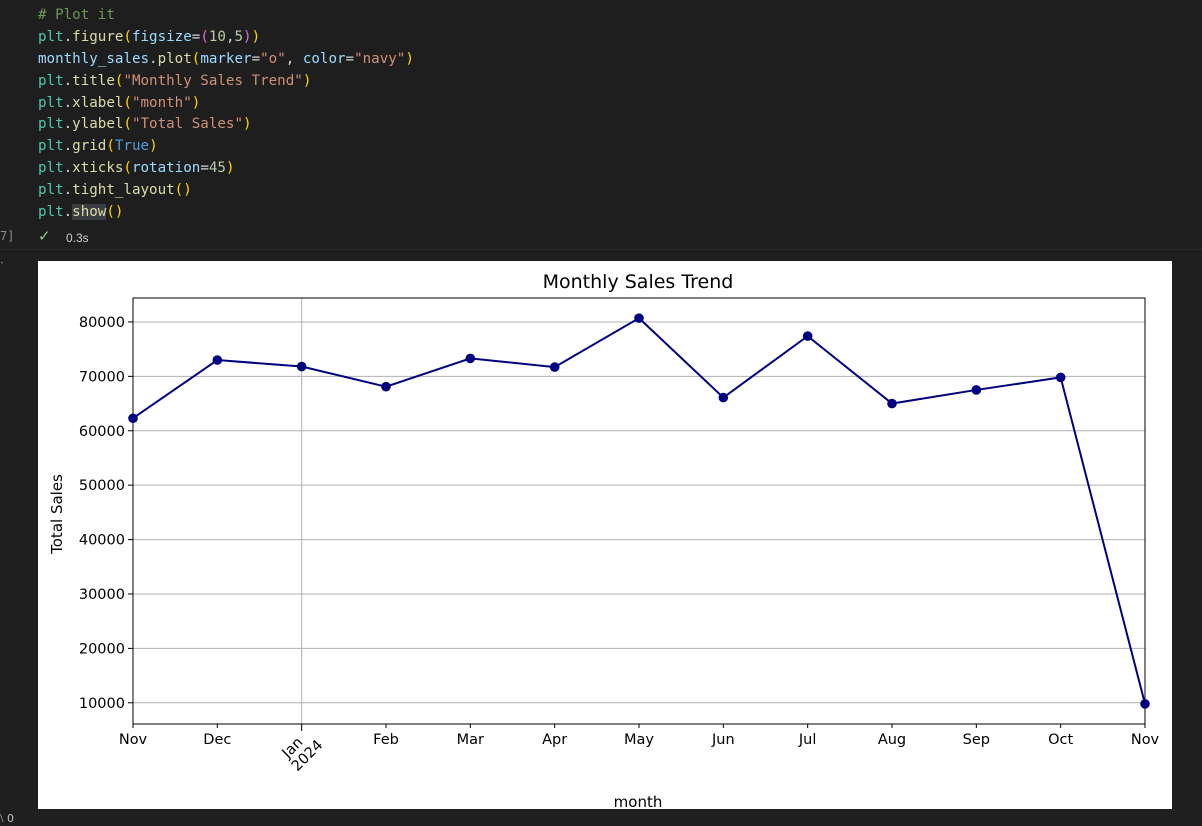 This screenshot has height=826, width=1202. What do you see at coordinates (98, 168) in the screenshot?
I see `code-token: xticks` at bounding box center [98, 168].